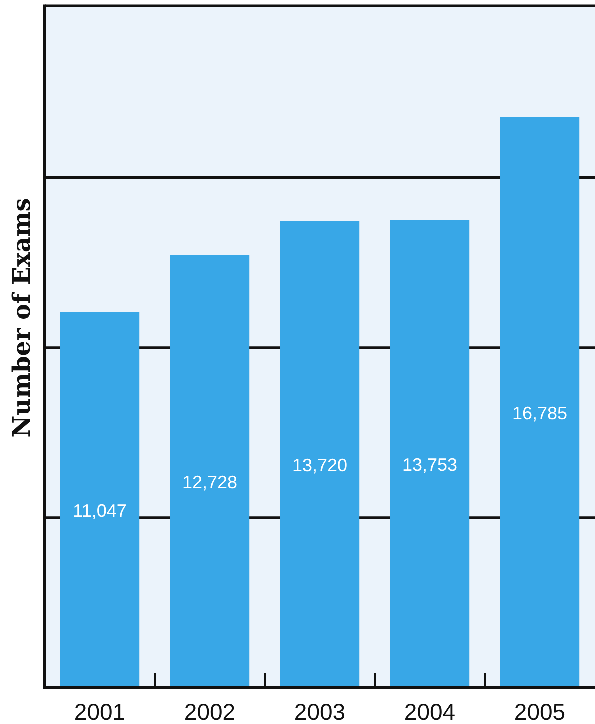 The image size is (595, 724). I want to click on x-tick-label: 2003, so click(320, 711).